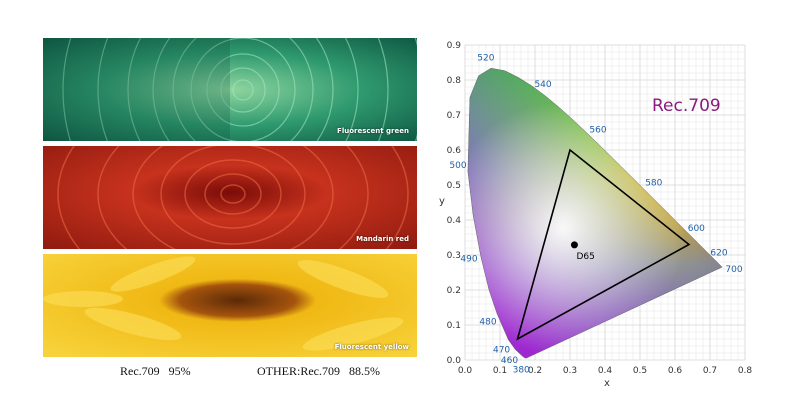 Image resolution: width=790 pixels, height=414 pixels. I want to click on y-tick-label: 0.0, so click(454, 361).